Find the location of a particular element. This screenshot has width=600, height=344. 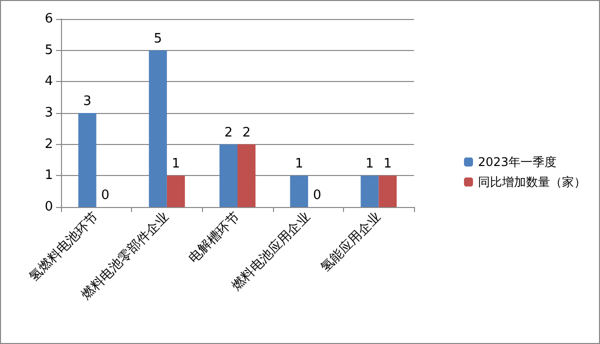

y-tick-label: 4 is located at coordinates (48, 82).